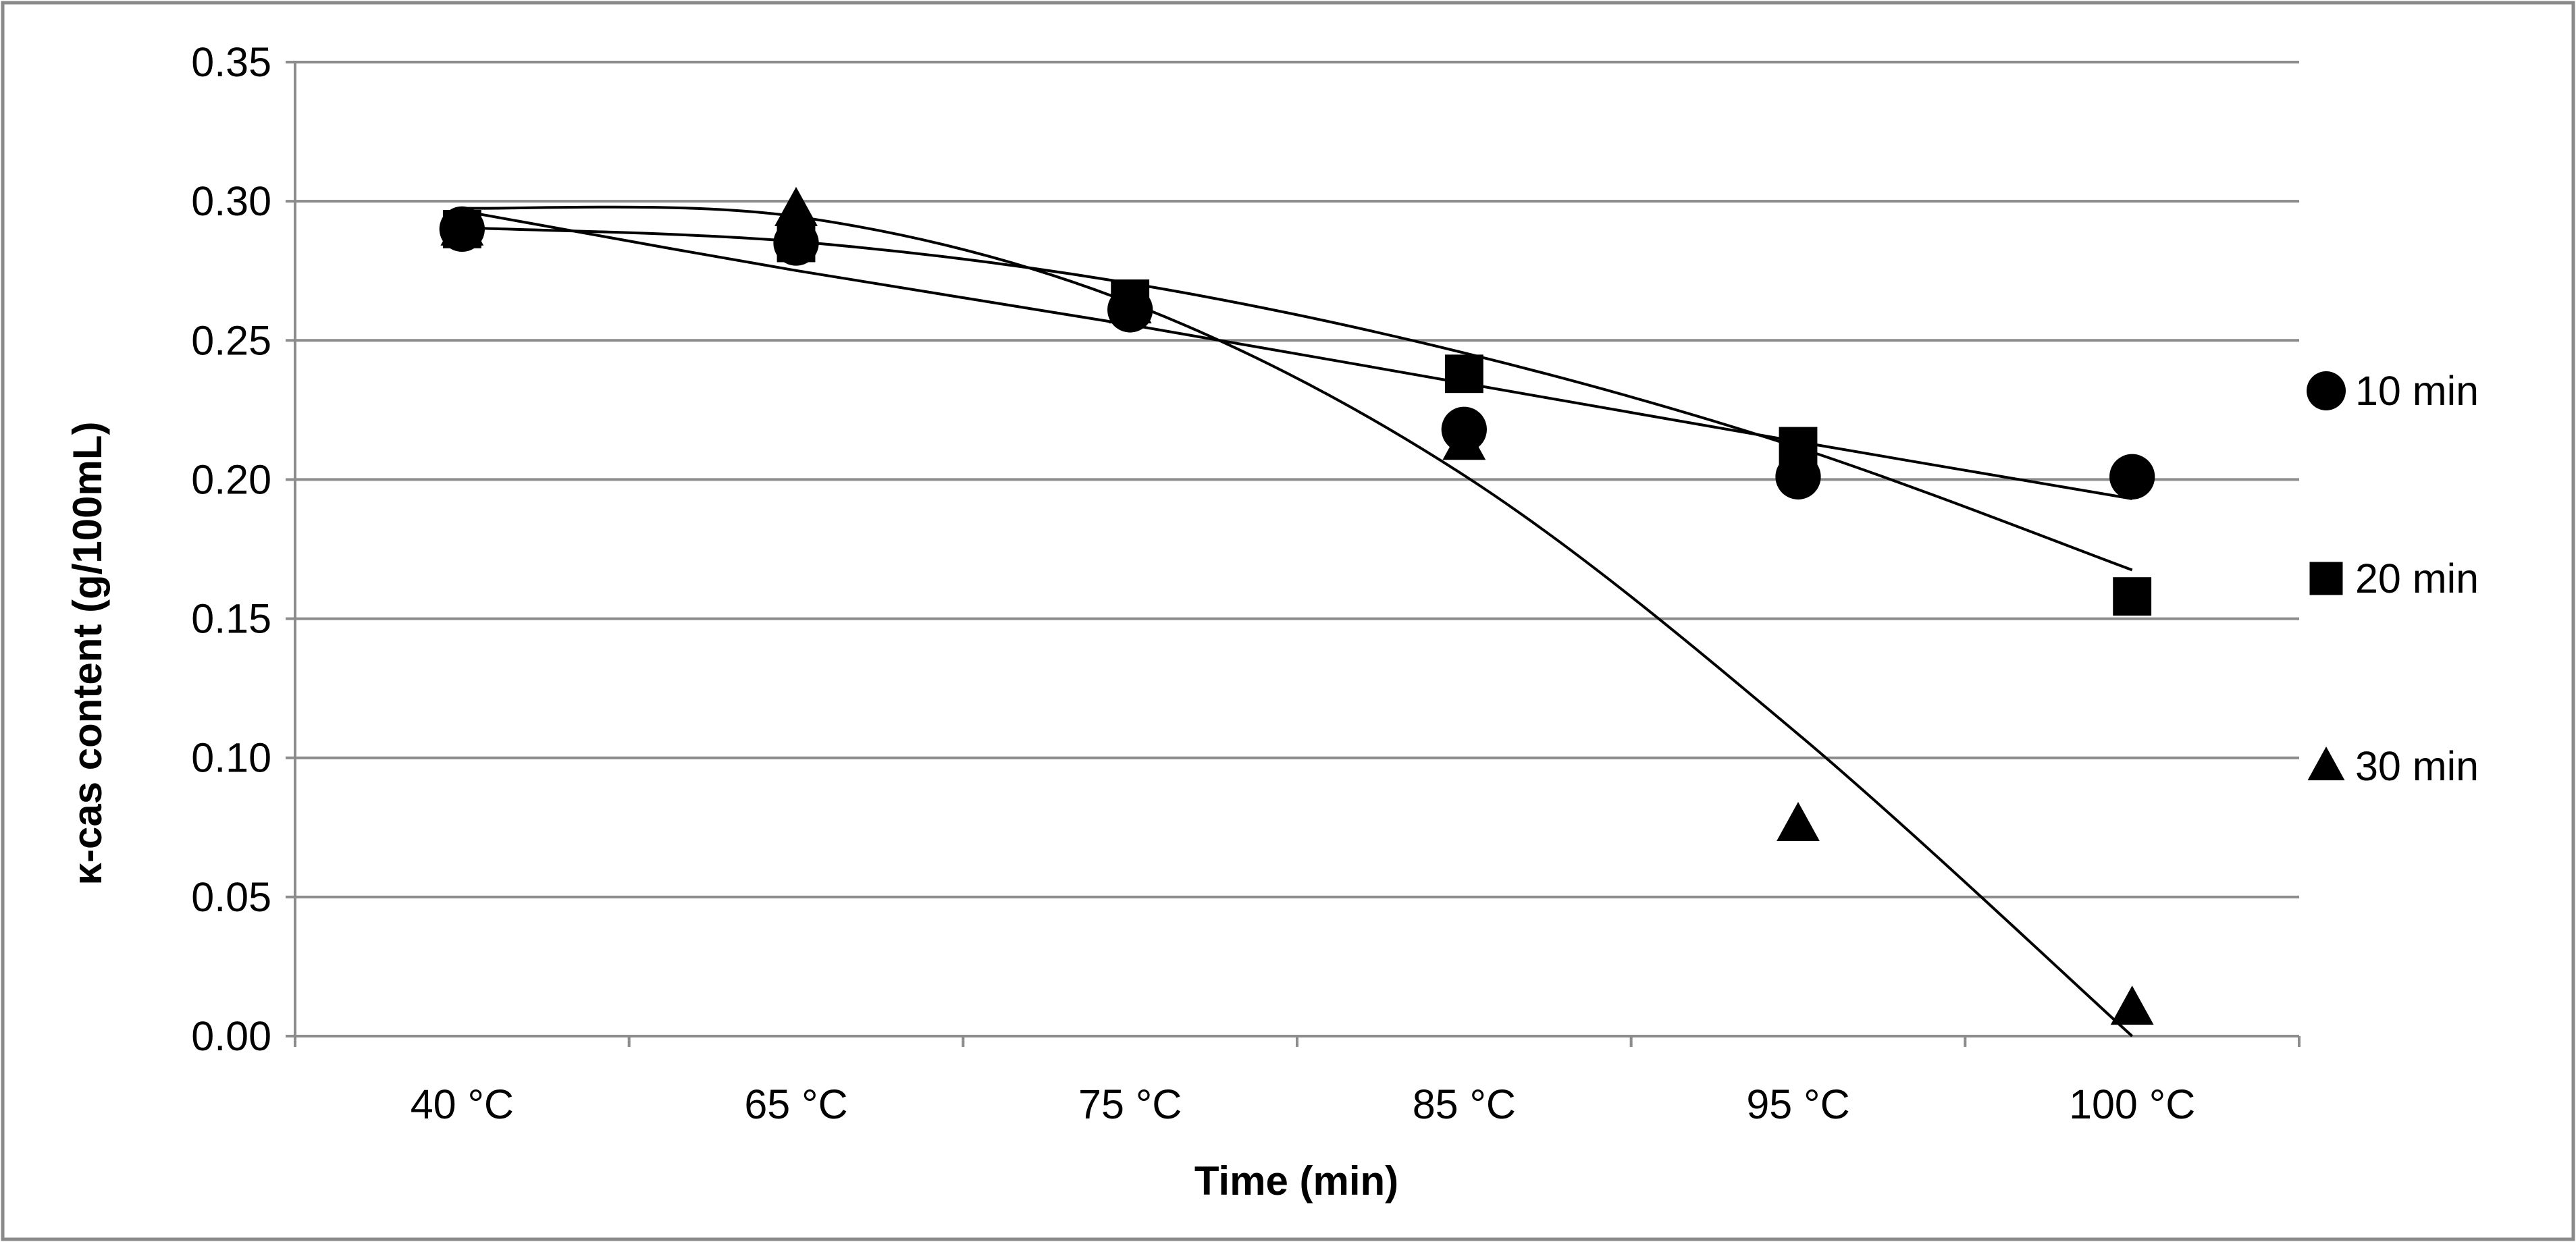  Describe the element at coordinates (1296, 1181) in the screenshot. I see `x-axis-title: Time (min)` at that location.